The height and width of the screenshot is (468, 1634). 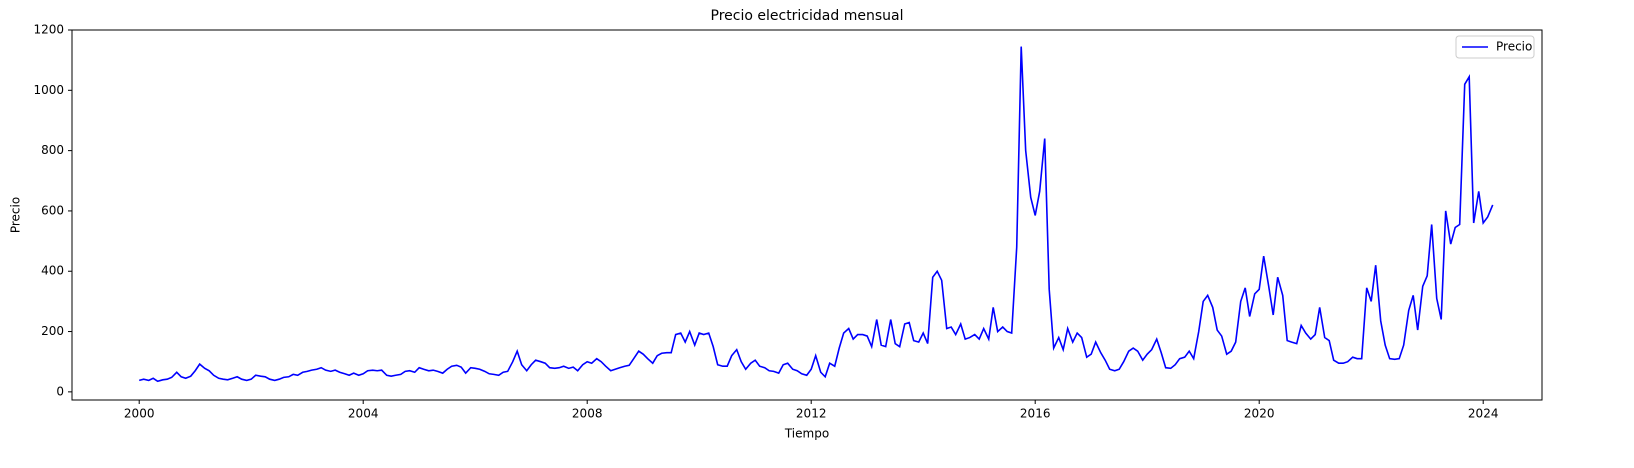 What do you see at coordinates (139, 414) in the screenshot?
I see `x-tick-label: 2000` at bounding box center [139, 414].